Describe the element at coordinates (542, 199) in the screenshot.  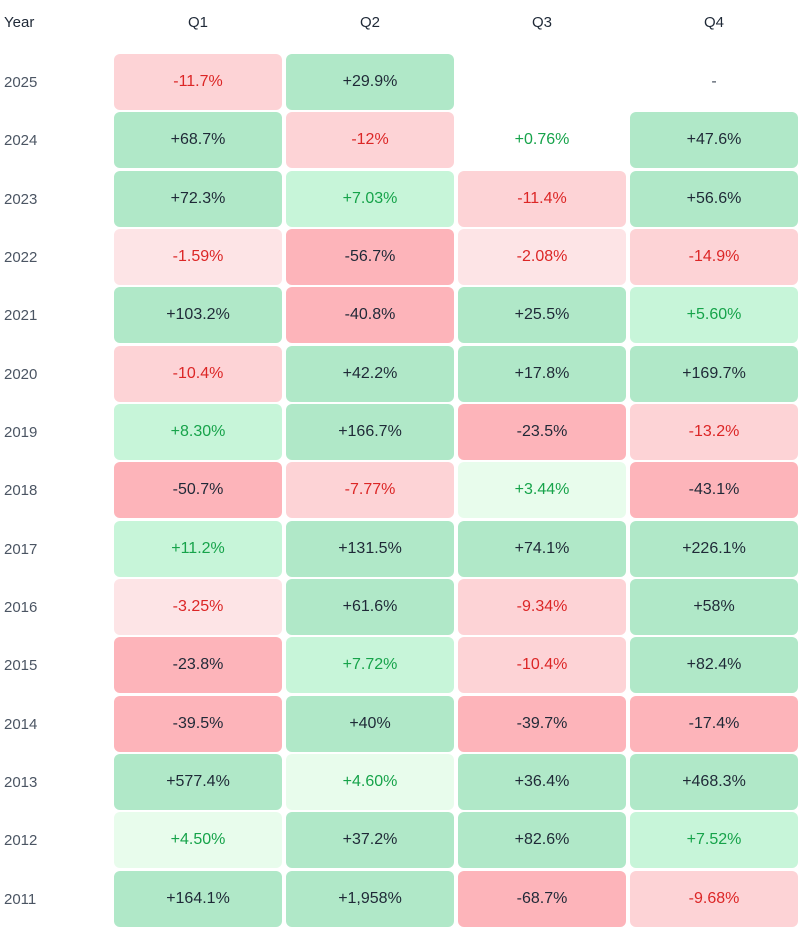
I see `return-cell: -11.4%` at that location.